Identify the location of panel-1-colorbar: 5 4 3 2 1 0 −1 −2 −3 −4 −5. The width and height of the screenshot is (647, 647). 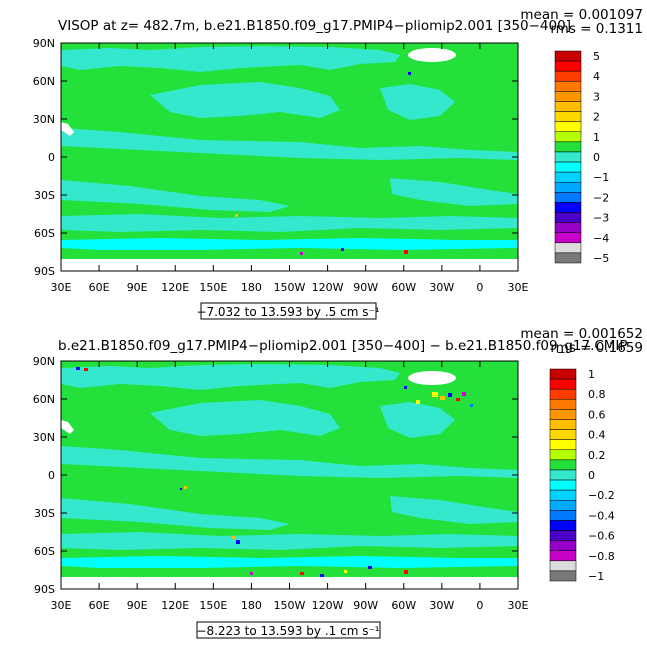
(581, 157).